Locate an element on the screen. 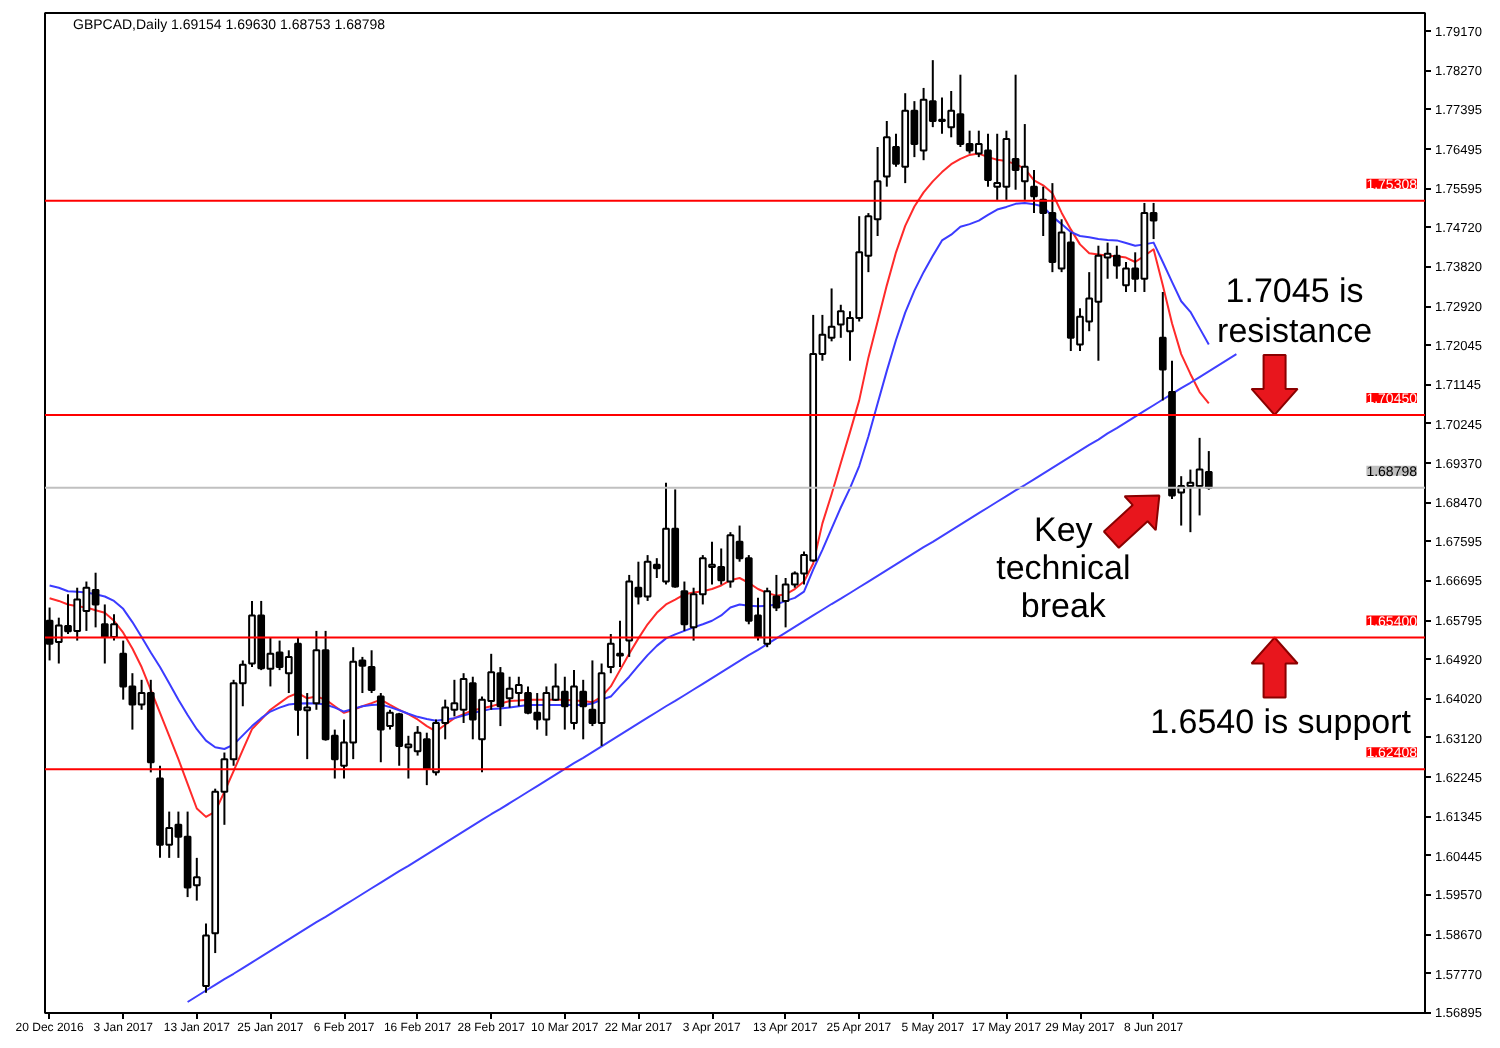 The image size is (1500, 1048). annotation: Key technical break is located at coordinates (1063, 567).